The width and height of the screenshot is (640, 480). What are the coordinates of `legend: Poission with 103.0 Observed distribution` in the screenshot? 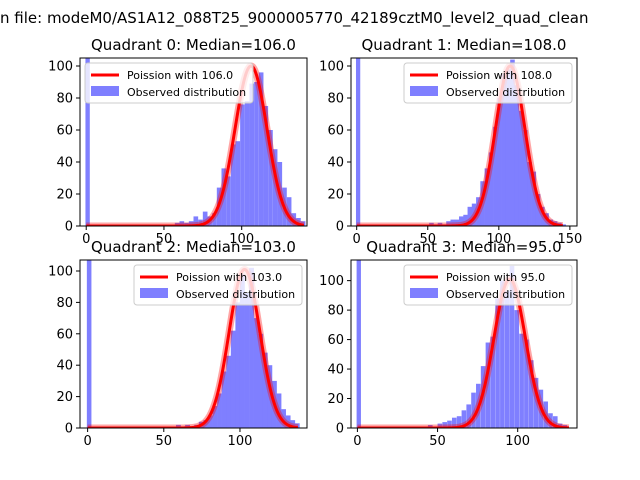 It's located at (218, 285).